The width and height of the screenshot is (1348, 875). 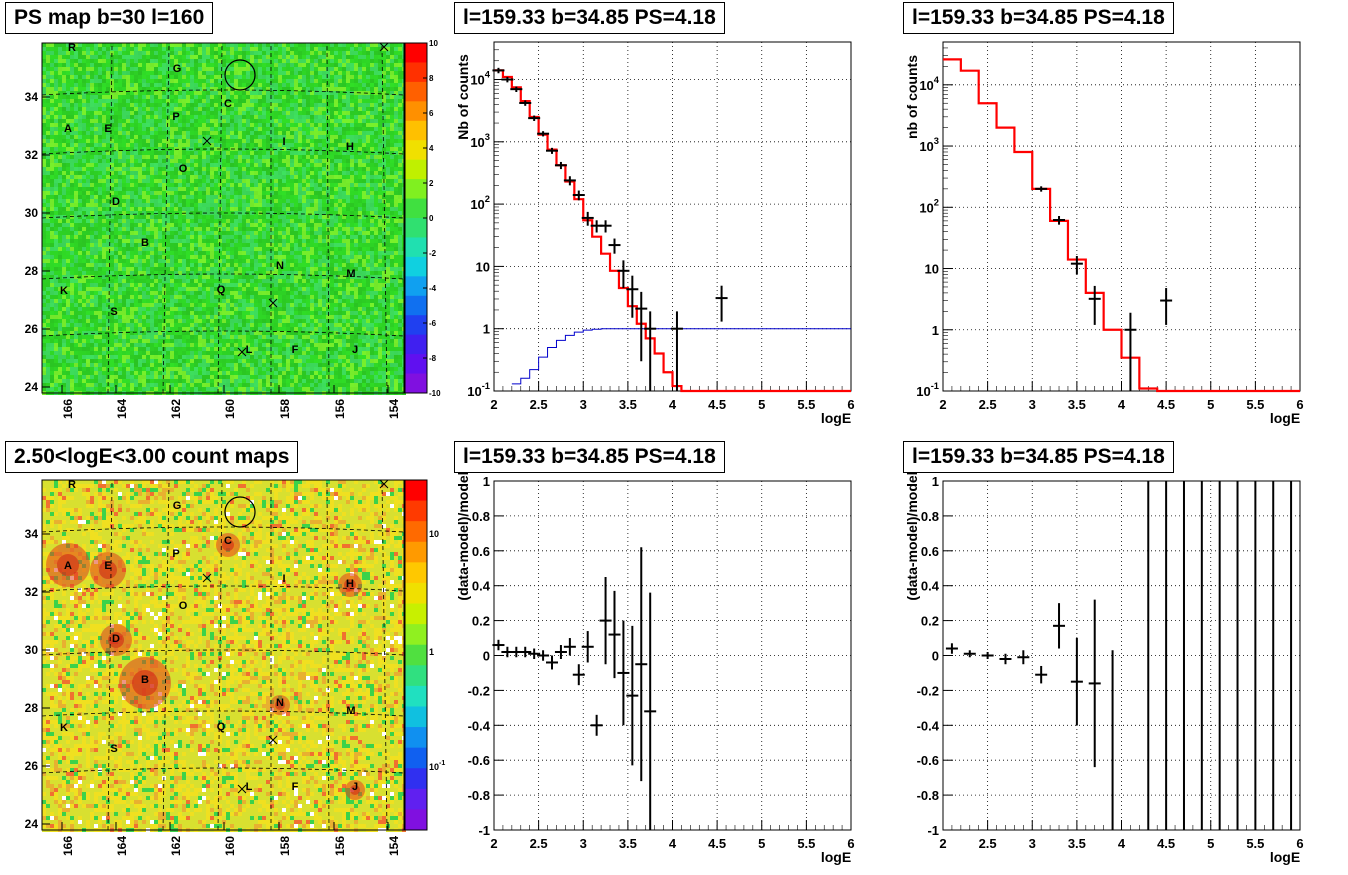 I want to click on y-axis-label: (data-model)/model, so click(x=912, y=535).